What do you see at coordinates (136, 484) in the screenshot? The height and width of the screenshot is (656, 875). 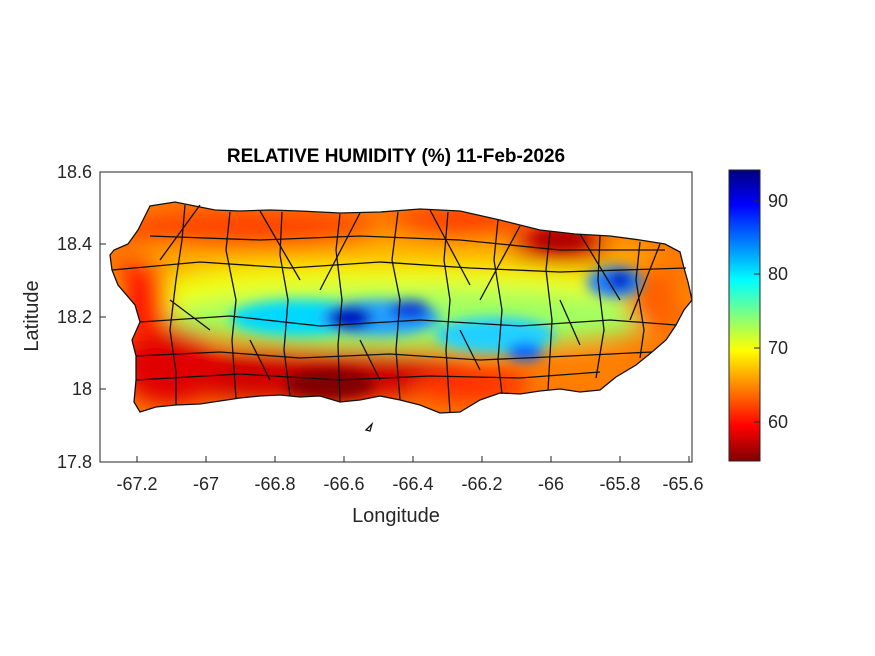 I see `x-tick-label: -67.2` at bounding box center [136, 484].